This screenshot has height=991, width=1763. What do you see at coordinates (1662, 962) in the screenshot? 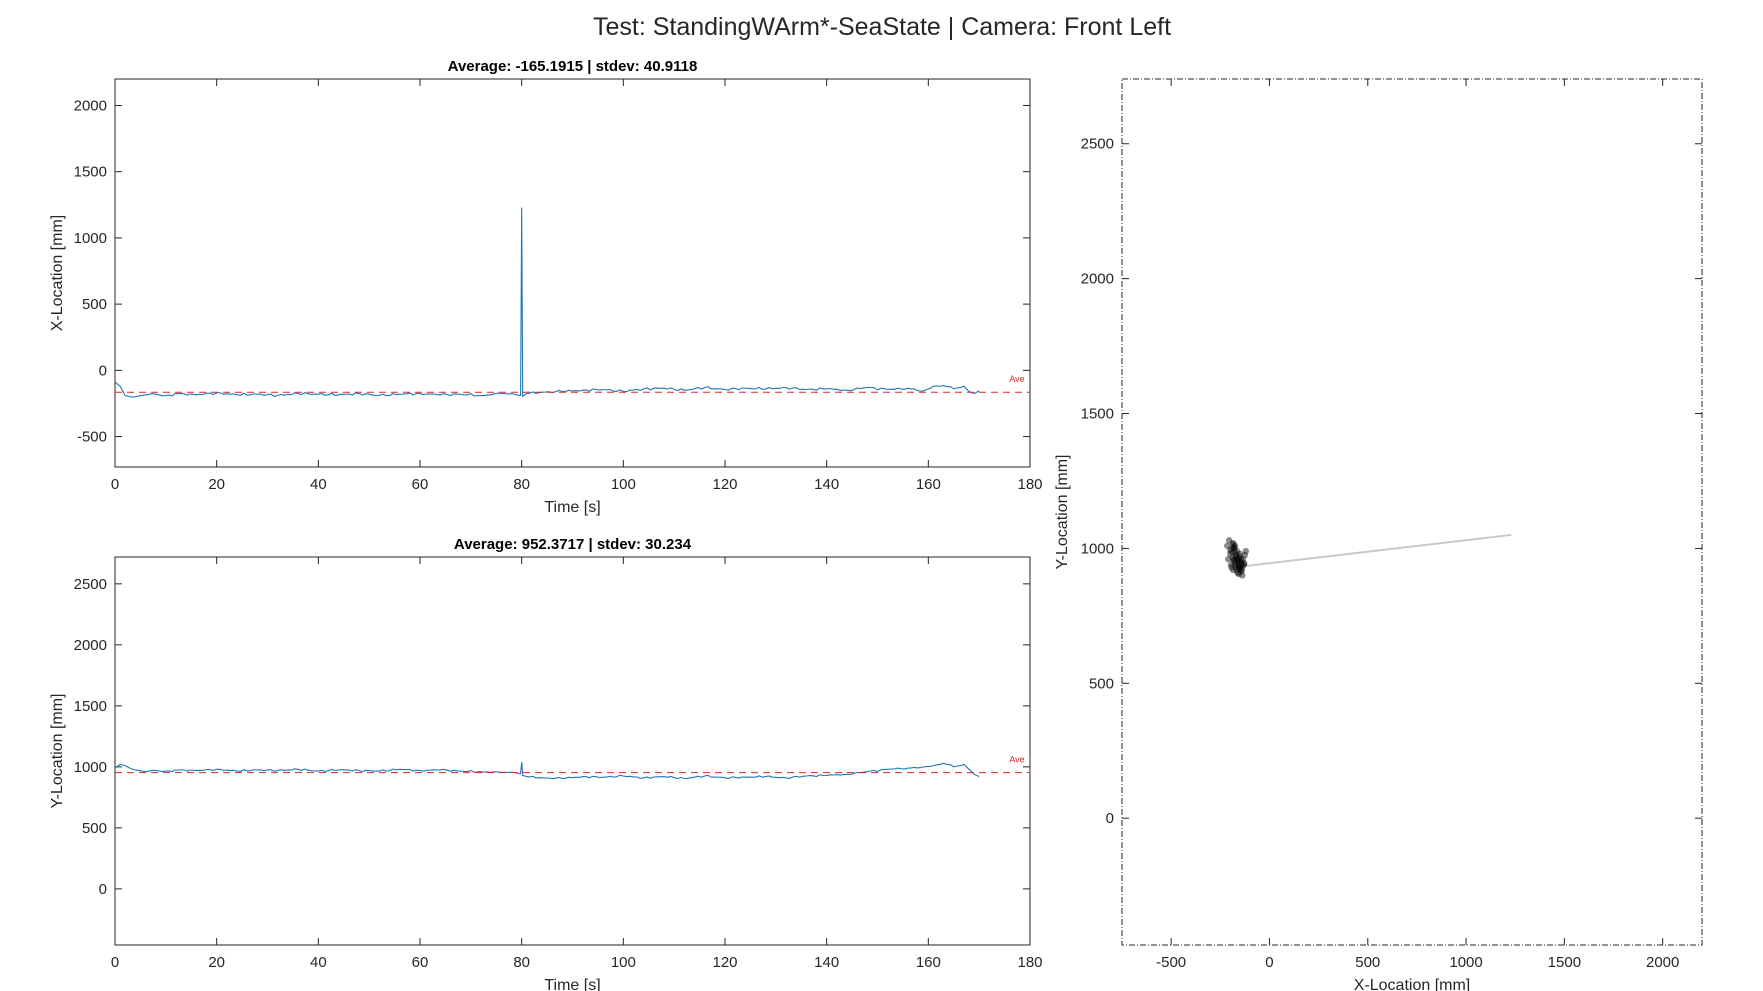
I see `x-tick-label: 2000` at bounding box center [1662, 962].